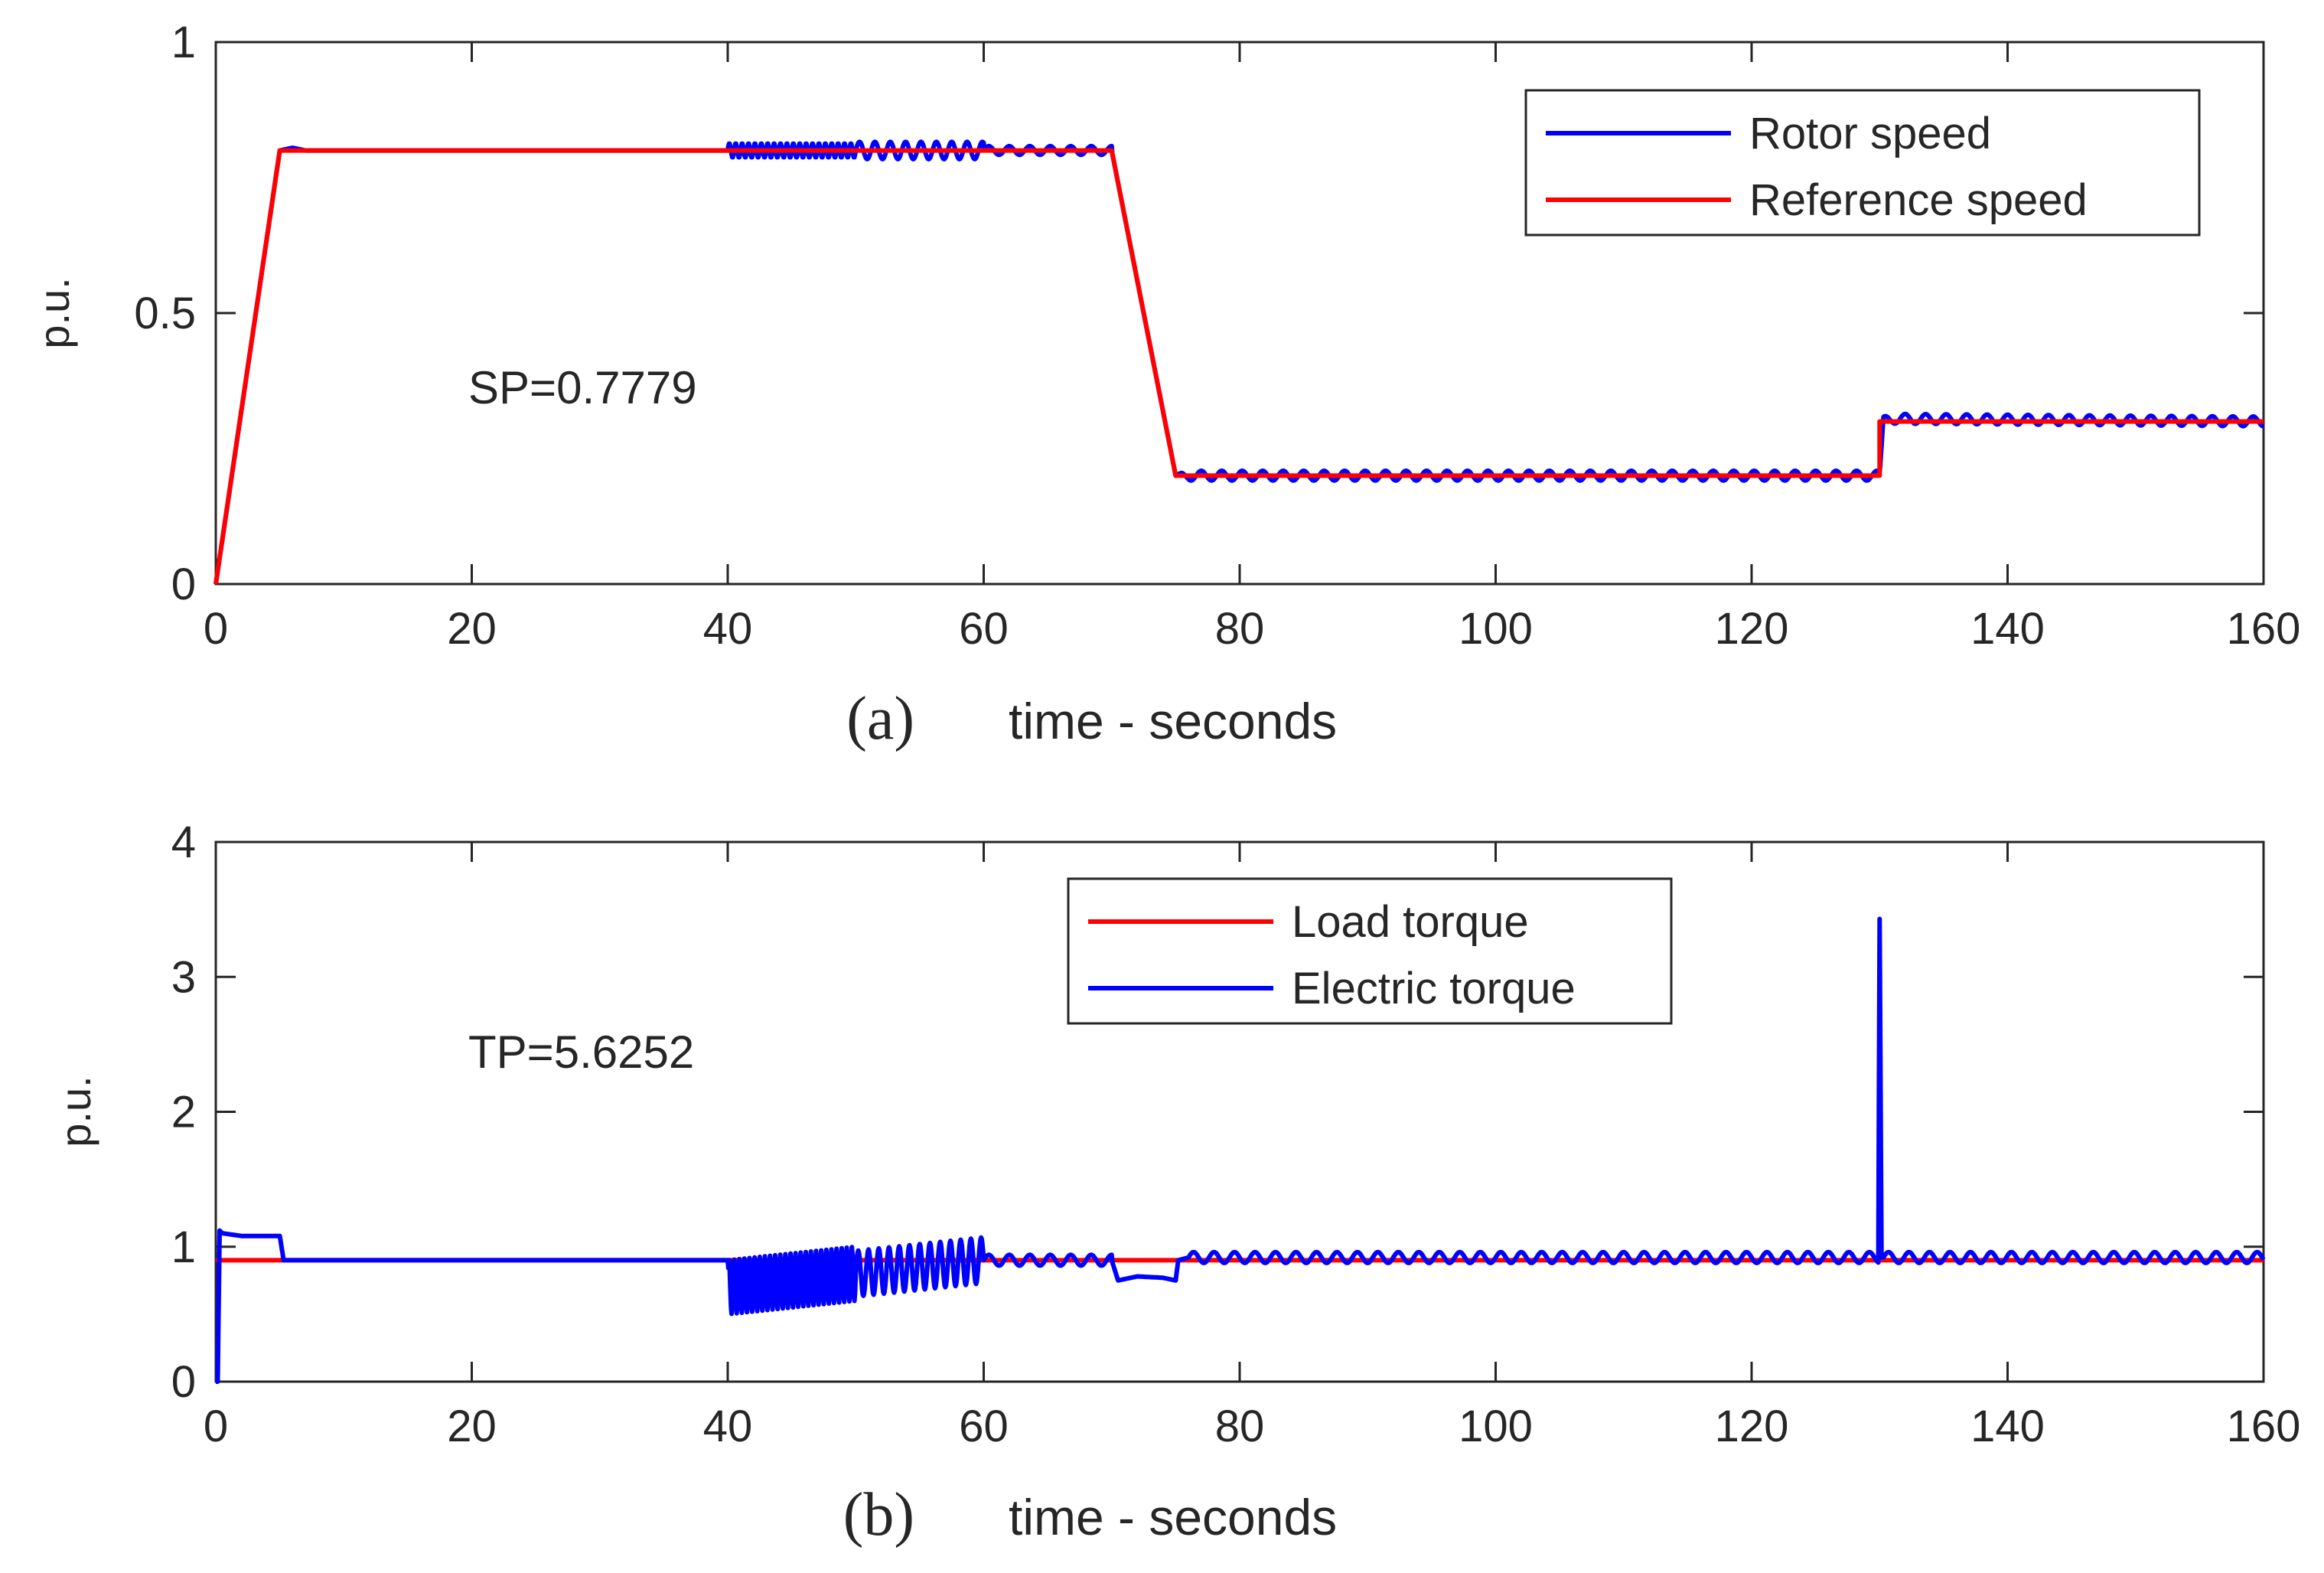 The image size is (2324, 1573). Describe the element at coordinates (75, 1111) in the screenshot. I see `panel-b-y-axis-label: p.u.` at that location.